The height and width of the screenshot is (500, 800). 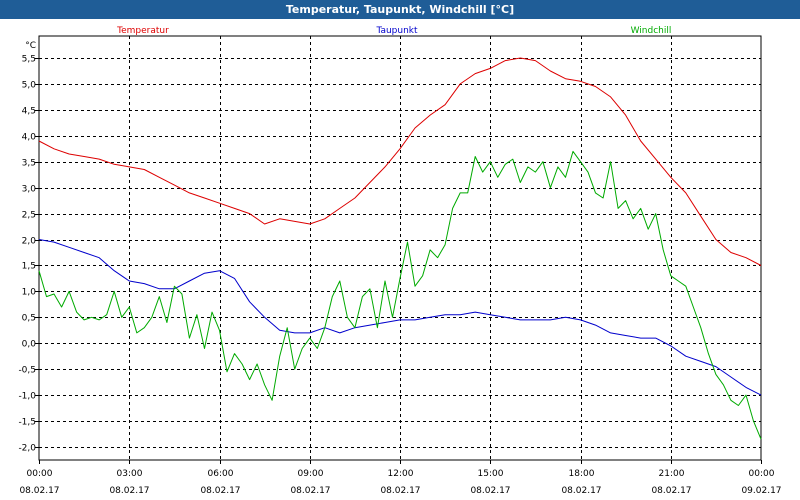 I want to click on legend-taupunkt: Taupunkt, so click(x=396, y=31).